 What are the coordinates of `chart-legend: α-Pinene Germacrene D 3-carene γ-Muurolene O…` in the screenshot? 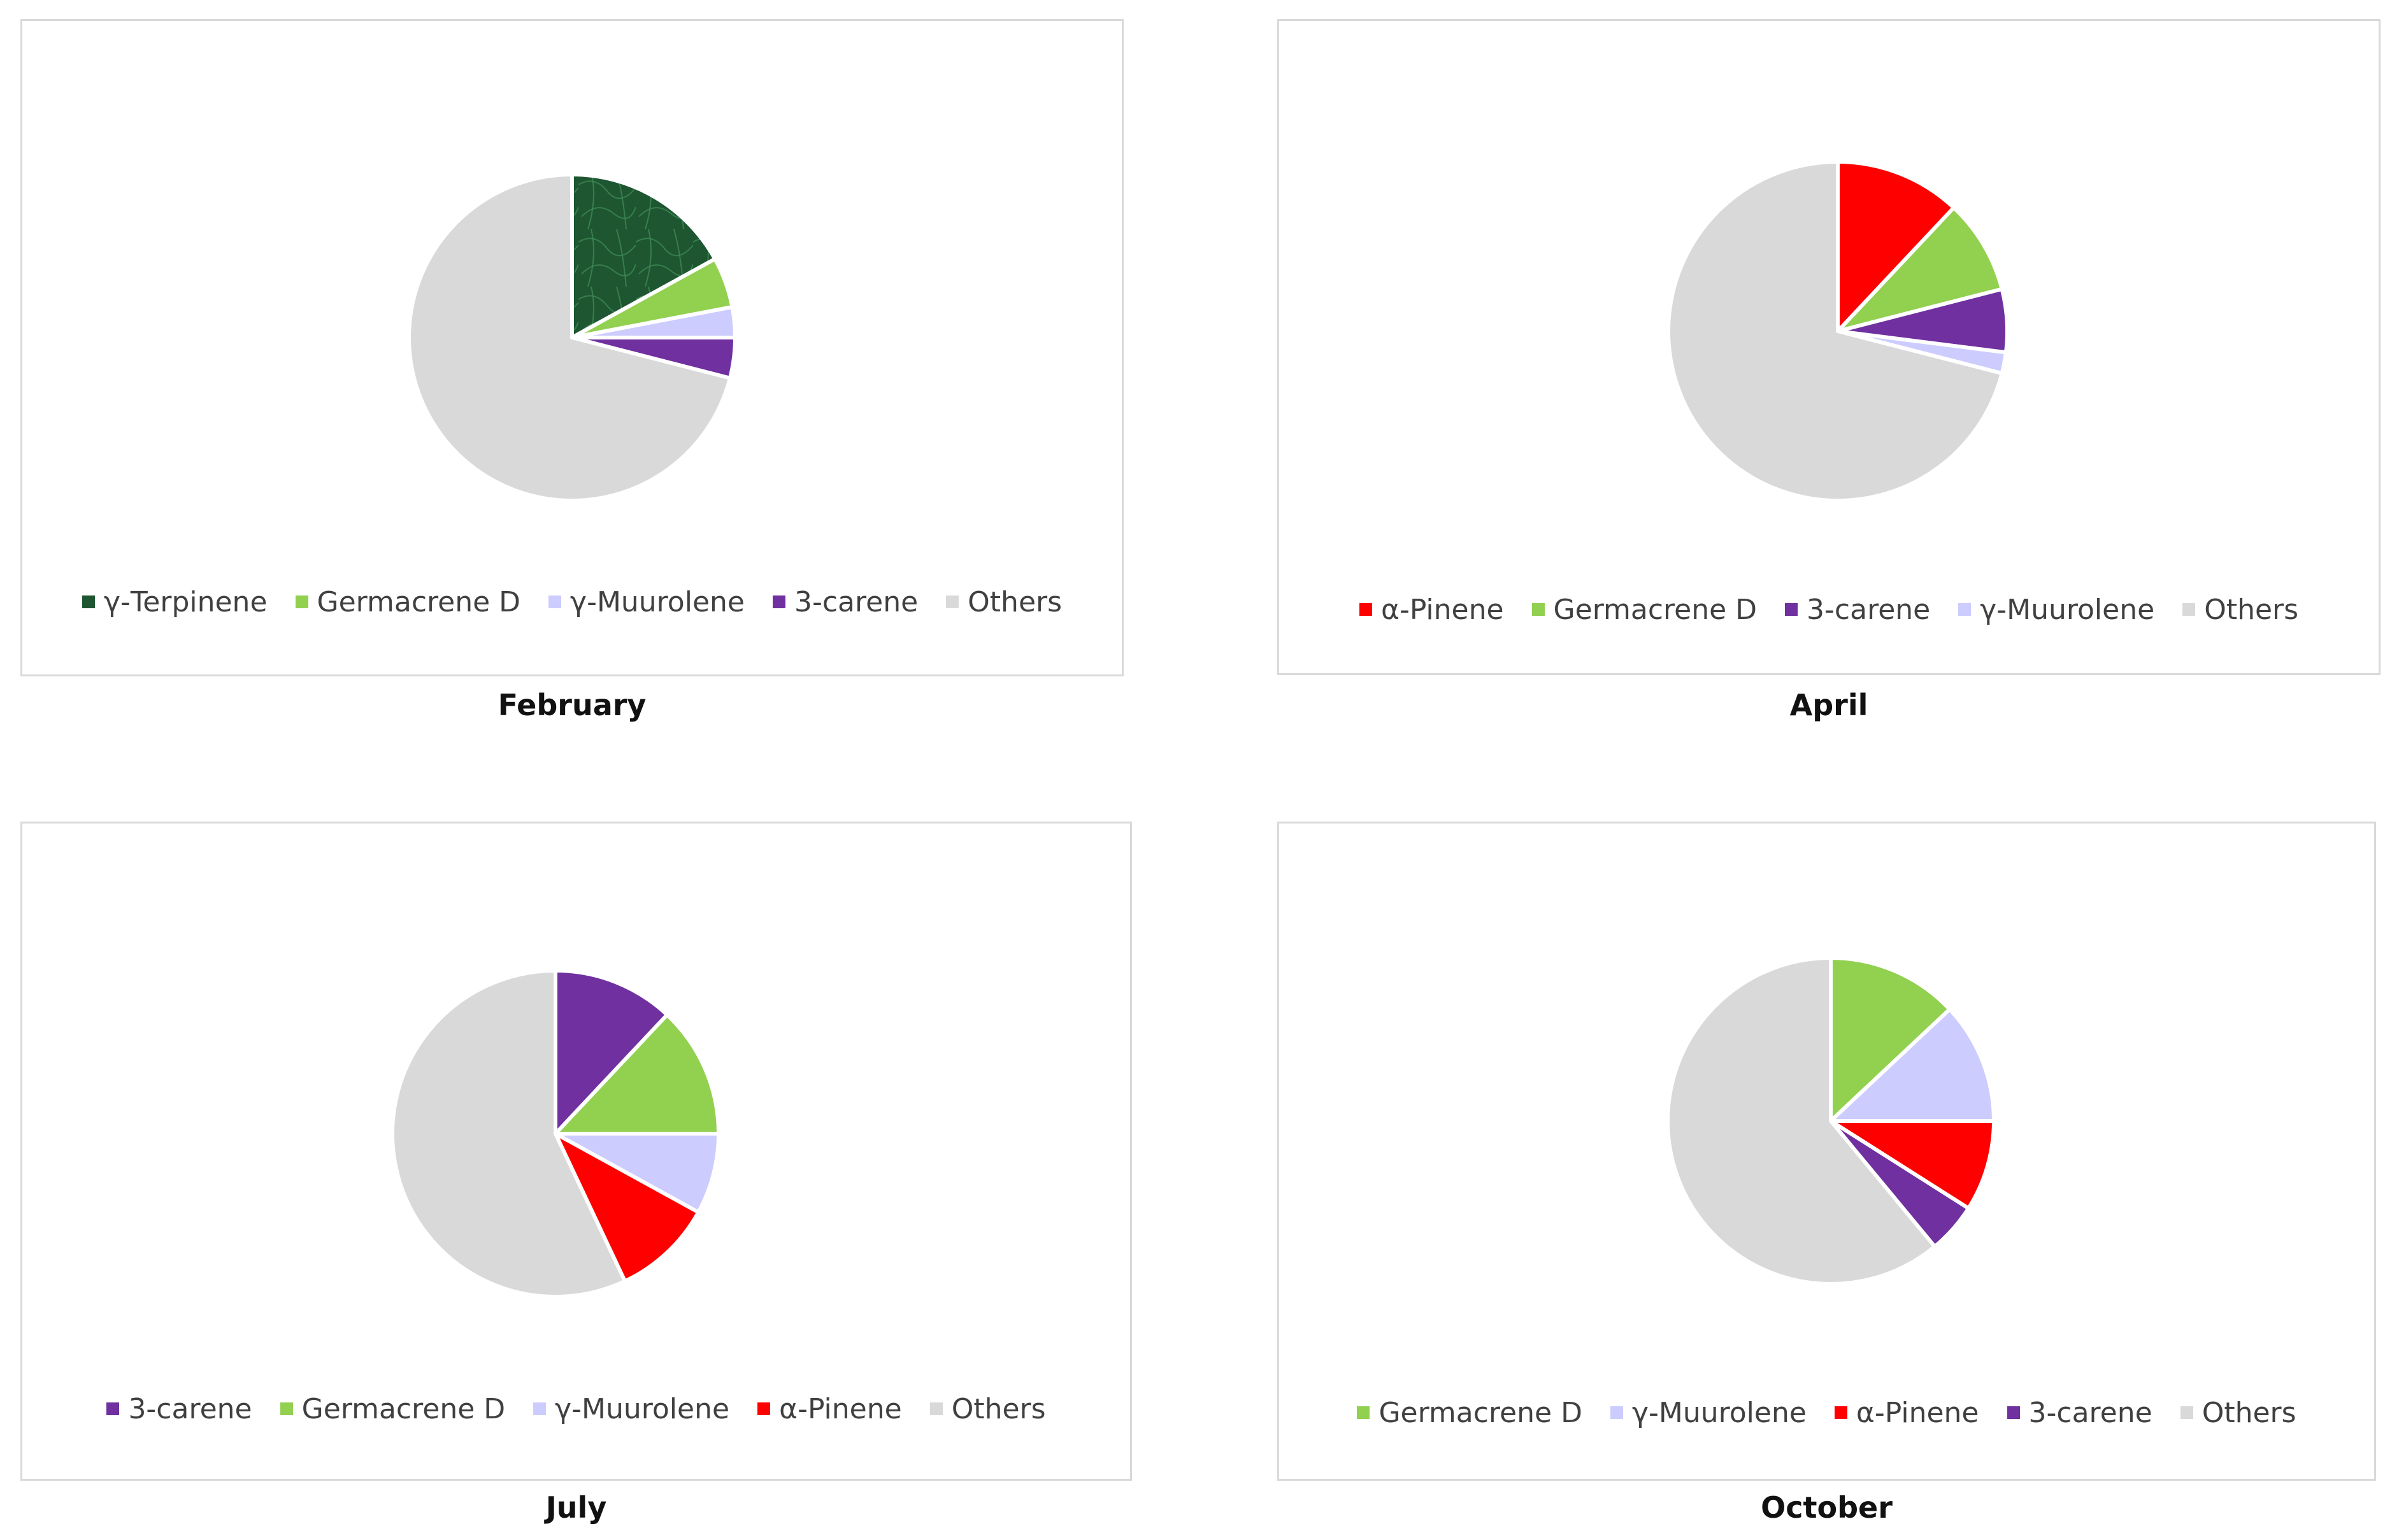 It's located at (1829, 609).